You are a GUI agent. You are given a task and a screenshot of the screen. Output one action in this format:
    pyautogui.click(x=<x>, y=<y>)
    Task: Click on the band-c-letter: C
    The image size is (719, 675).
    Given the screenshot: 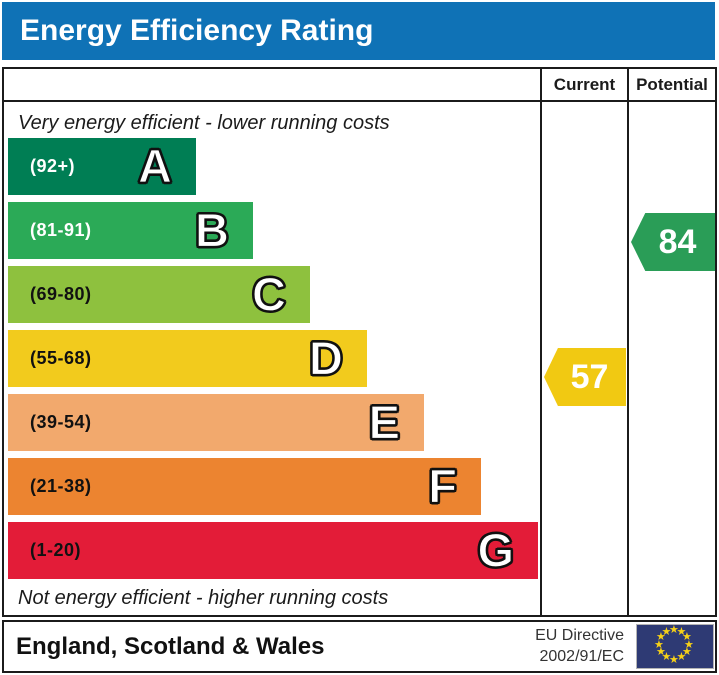 What is the action you would take?
    pyautogui.click(x=268, y=294)
    